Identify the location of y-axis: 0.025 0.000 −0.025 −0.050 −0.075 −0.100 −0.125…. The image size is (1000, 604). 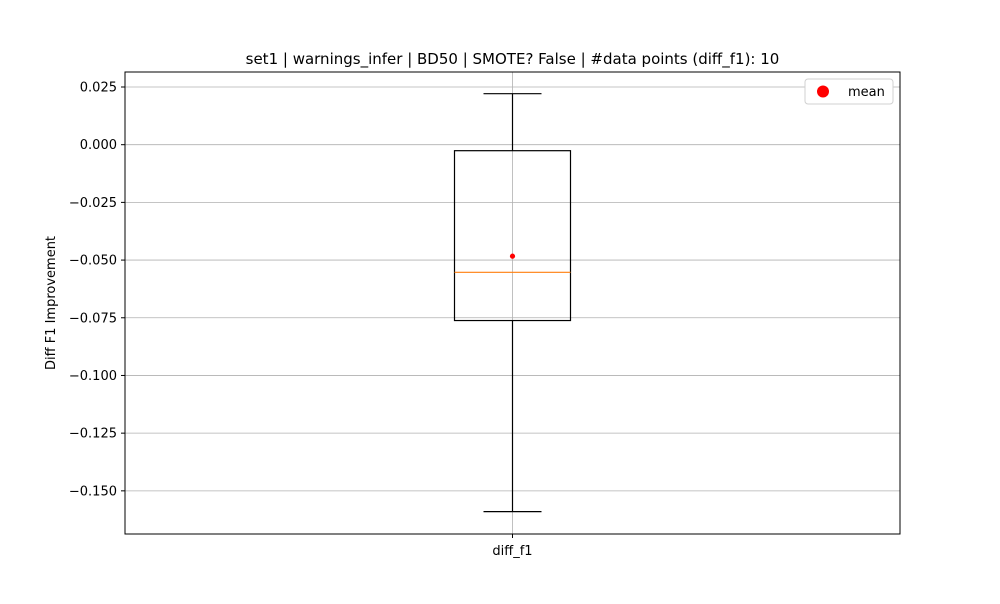
(97, 290).